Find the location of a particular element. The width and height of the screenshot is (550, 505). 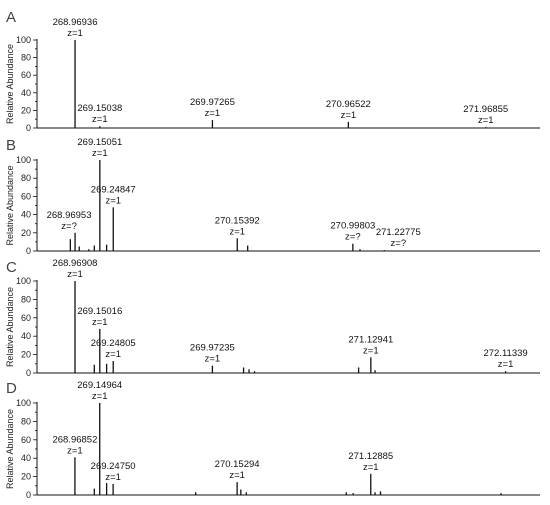

peak-mz-label: 271.12885 is located at coordinates (370, 456).